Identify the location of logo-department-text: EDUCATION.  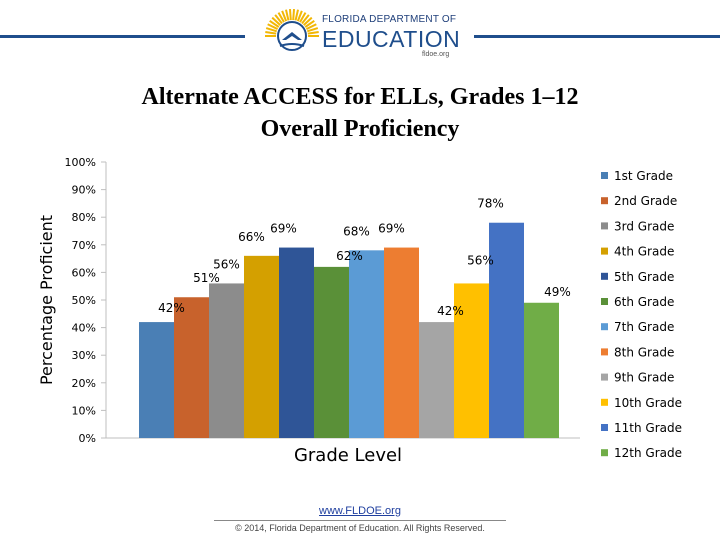
(391, 39).